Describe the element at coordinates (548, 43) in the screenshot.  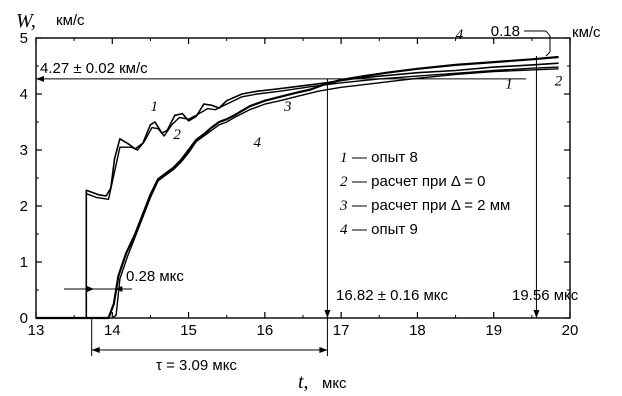
I see `delta-bracket` at that location.